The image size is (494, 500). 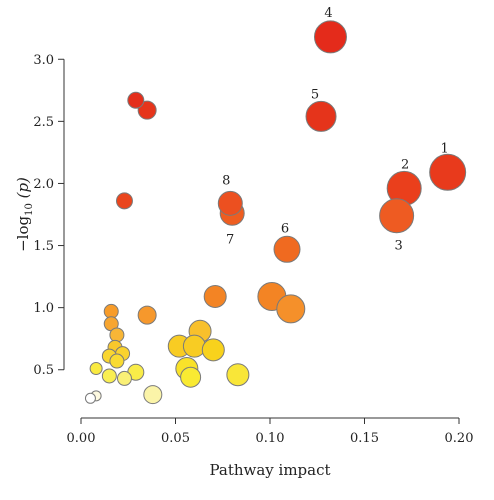 What do you see at coordinates (48, 215) in the screenshot?
I see `y-axis-ticks: 0.5 1.0 1.5 2.0 2.5 3.0` at bounding box center [48, 215].